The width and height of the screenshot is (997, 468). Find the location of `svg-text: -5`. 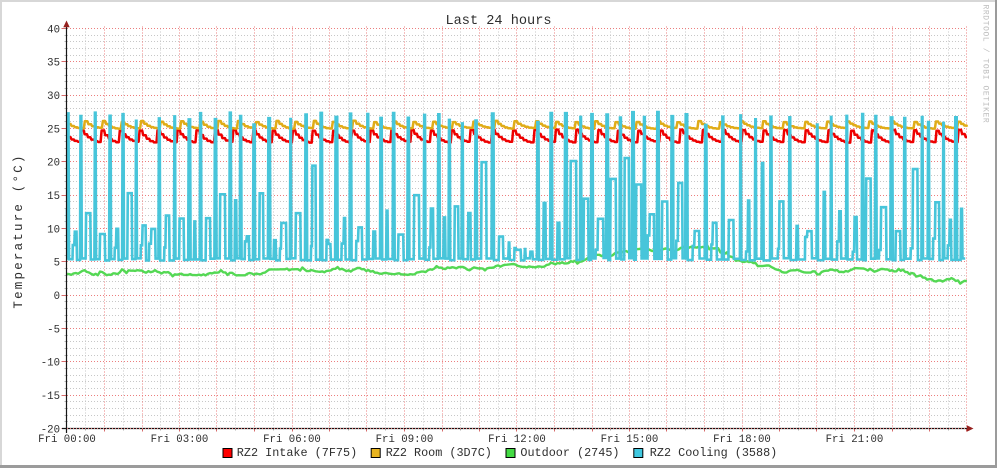

svg-text: -5 is located at coordinates (53, 330).